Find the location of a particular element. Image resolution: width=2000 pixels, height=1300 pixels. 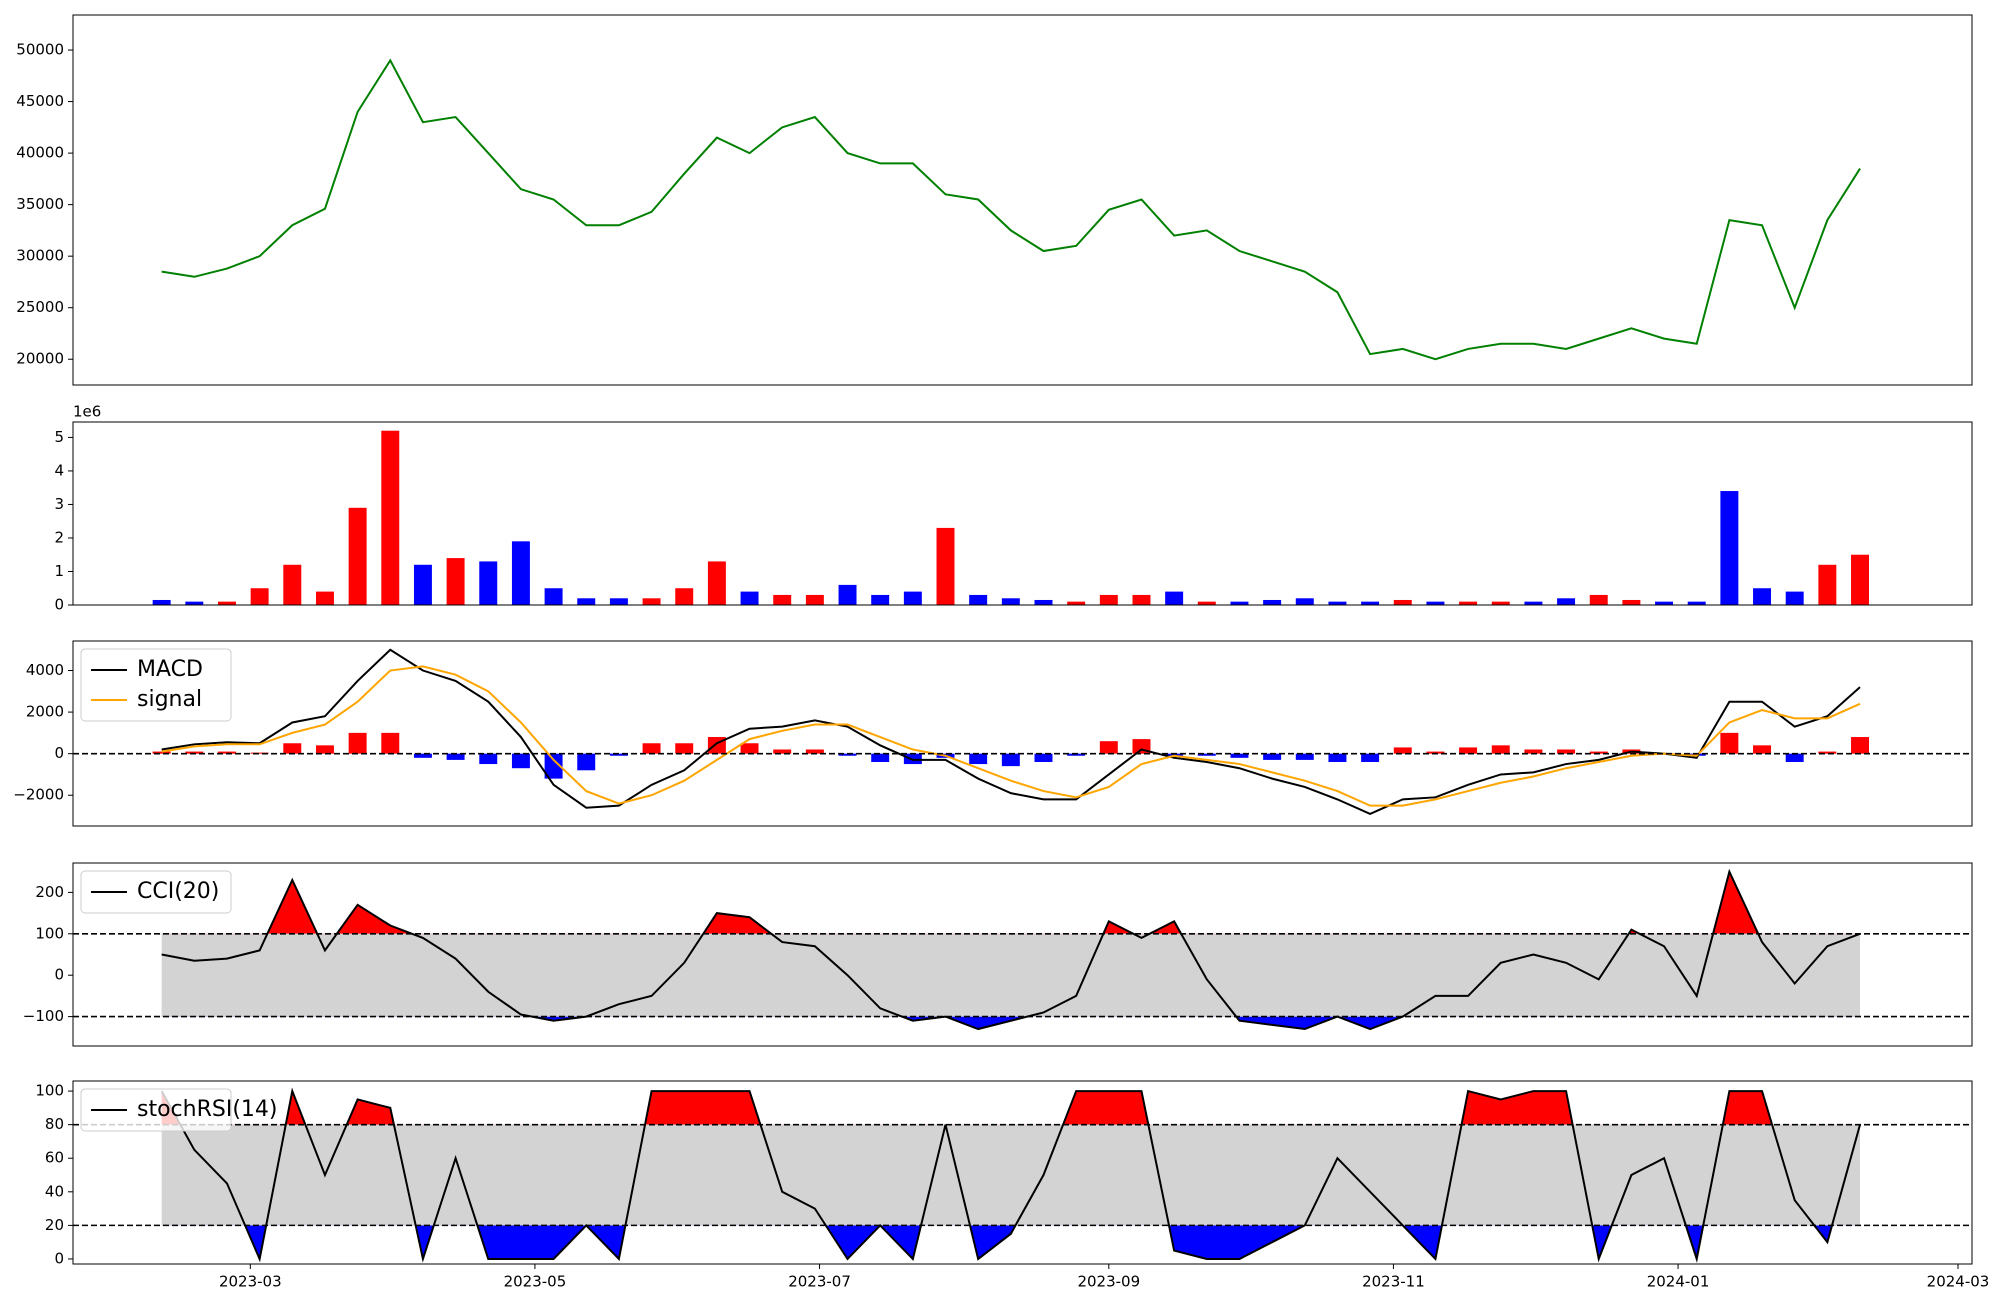

y-tick-label: 25000 is located at coordinates (40, 307).